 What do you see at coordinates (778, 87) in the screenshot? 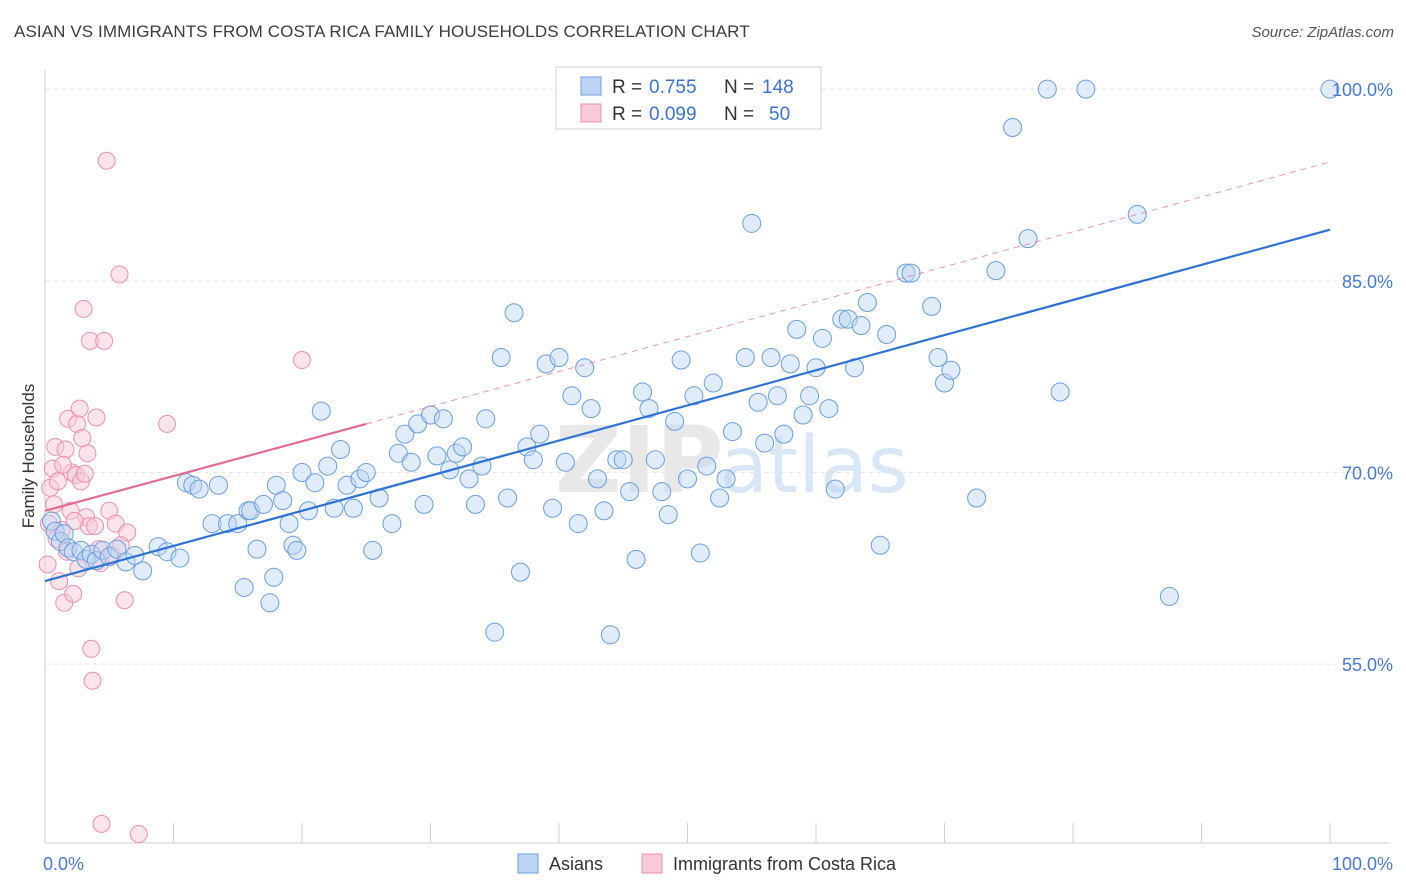
I see `legend-n-value: 148` at bounding box center [778, 87].